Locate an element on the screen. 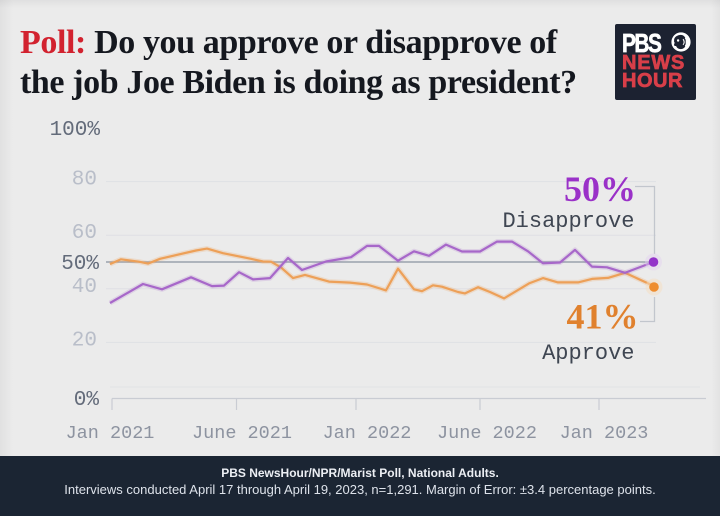  svg-text: Jan 2023 is located at coordinates (604, 433).